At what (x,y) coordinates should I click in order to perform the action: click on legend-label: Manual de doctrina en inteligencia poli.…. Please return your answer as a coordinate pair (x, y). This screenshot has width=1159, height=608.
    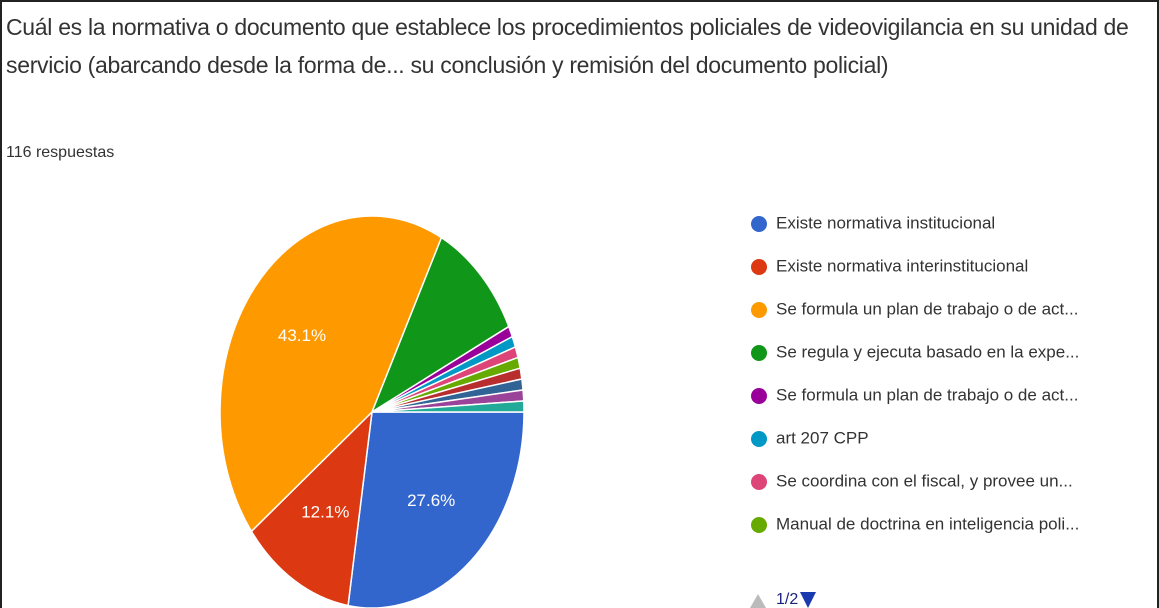
    Looking at the image, I should click on (927, 523).